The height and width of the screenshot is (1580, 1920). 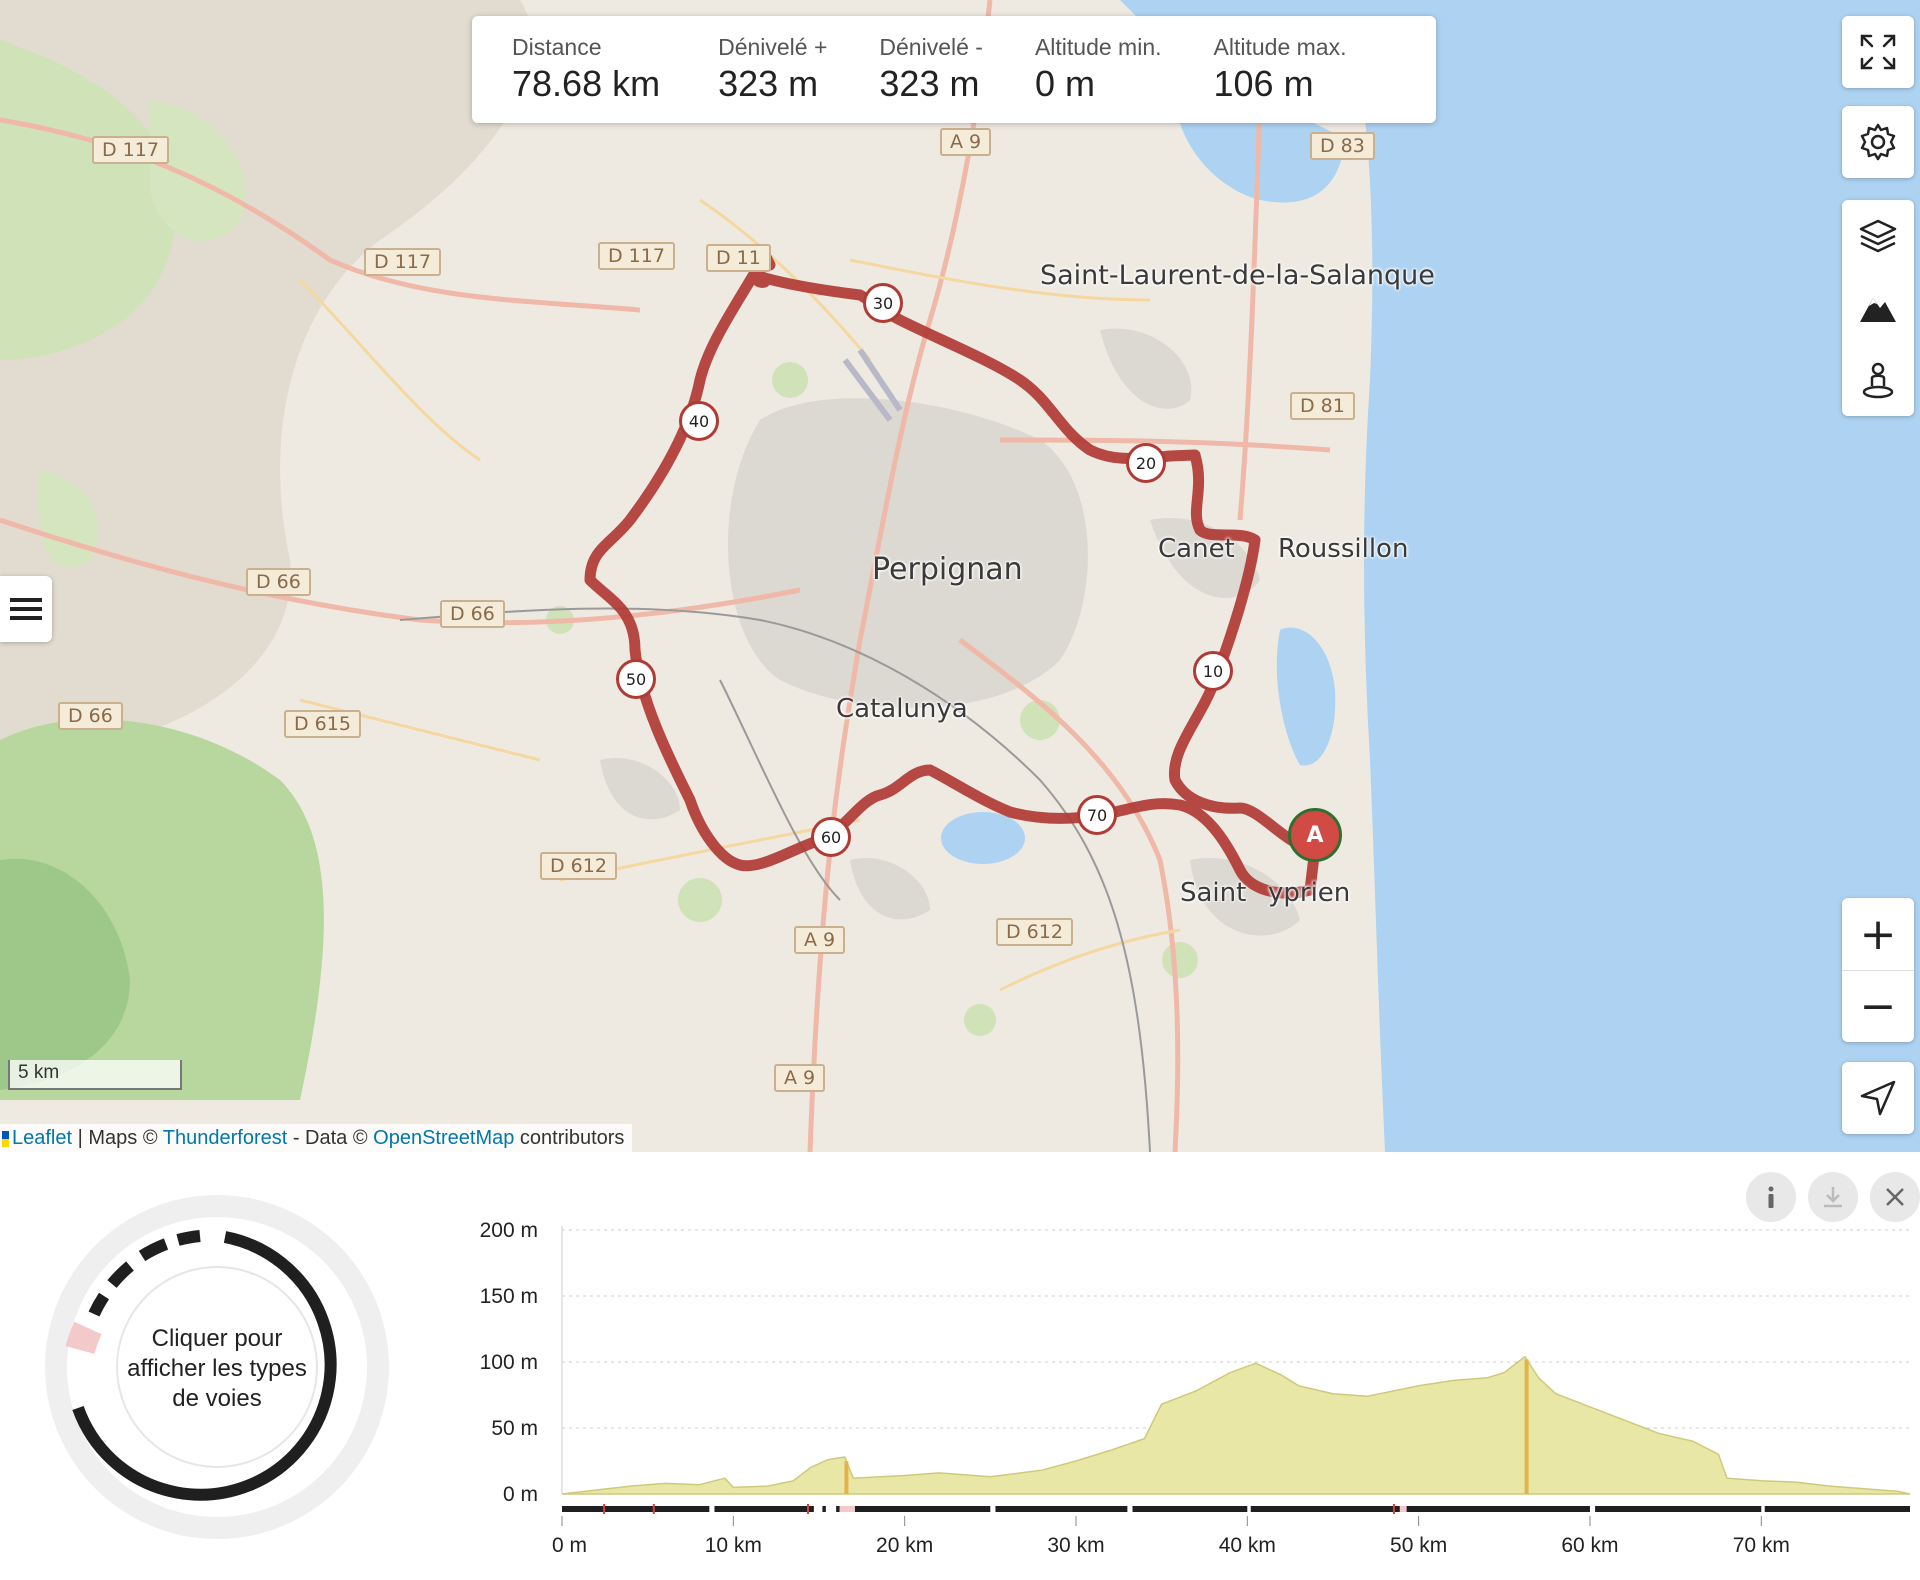 What do you see at coordinates (509, 1296) in the screenshot?
I see `y-tick-label: 150 m` at bounding box center [509, 1296].